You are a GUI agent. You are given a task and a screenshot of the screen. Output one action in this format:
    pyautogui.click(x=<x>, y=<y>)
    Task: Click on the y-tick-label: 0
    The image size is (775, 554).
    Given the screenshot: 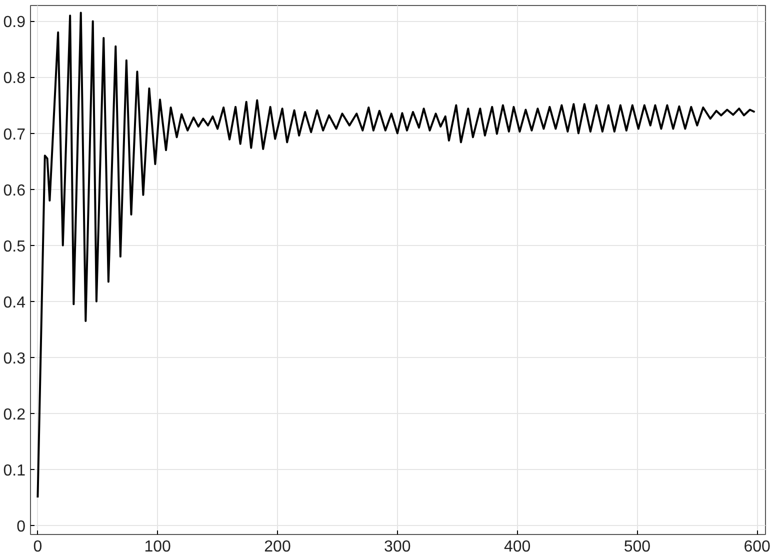 What is the action you would take?
    pyautogui.click(x=21, y=527)
    